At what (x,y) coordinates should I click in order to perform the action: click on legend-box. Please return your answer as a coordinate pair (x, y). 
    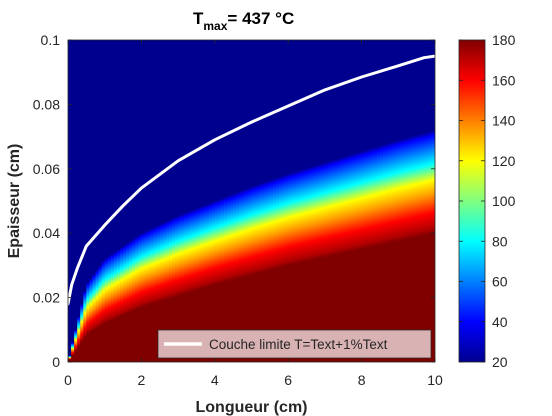
    Looking at the image, I should click on (294, 344).